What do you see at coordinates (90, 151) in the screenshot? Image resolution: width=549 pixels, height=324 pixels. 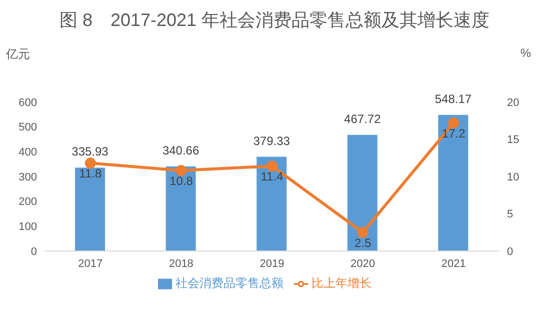 I see `data-label: 335.93` at bounding box center [90, 151].